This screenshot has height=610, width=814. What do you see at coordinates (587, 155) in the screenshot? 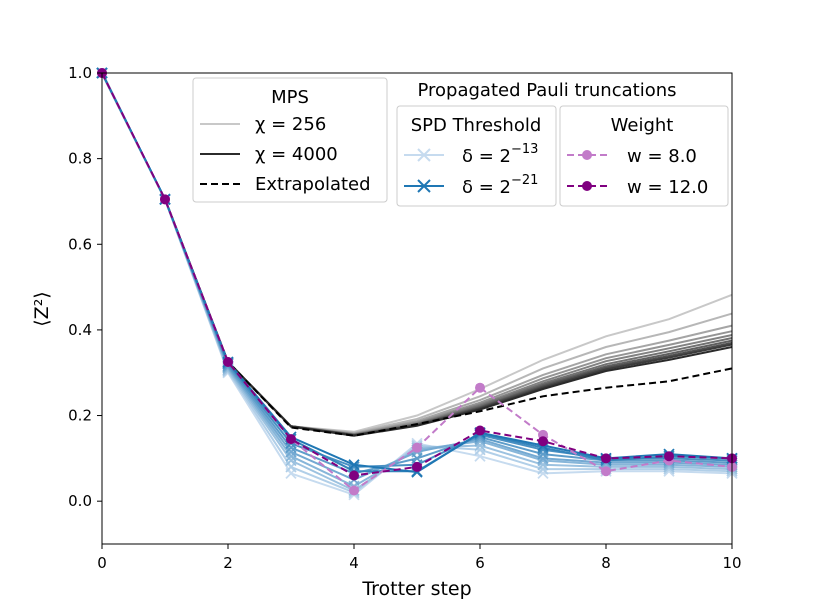
I see `legend-w8-marker` at bounding box center [587, 155].